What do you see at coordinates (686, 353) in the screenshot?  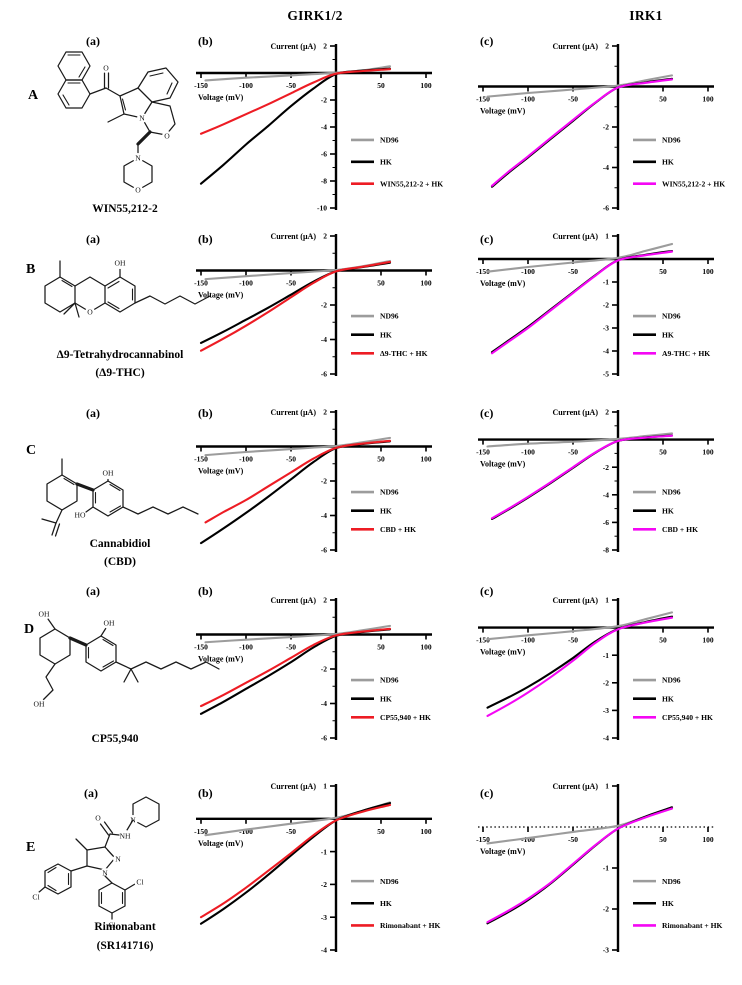 I see `legend-label: A9-THC + HK` at bounding box center [686, 353].